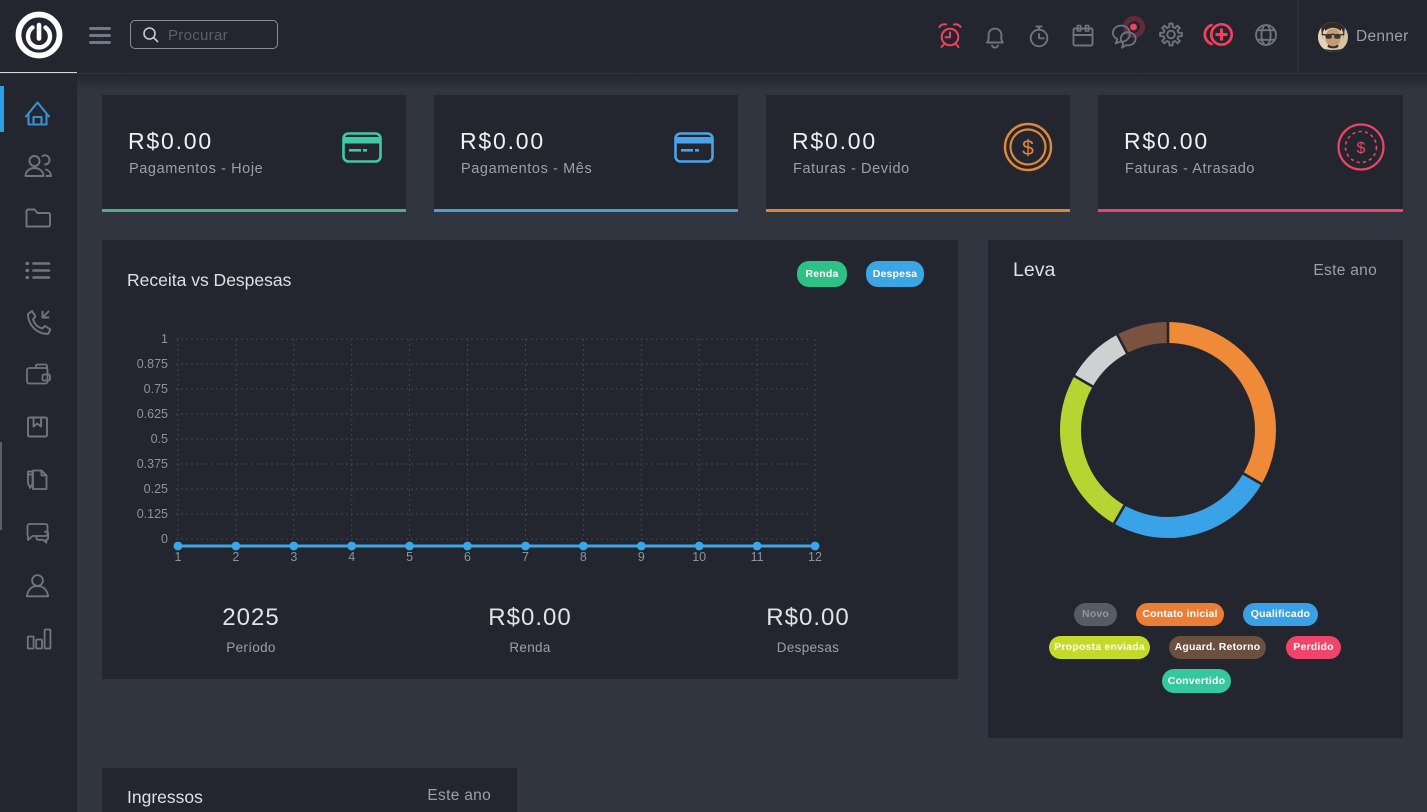  Describe the element at coordinates (235, 557) in the screenshot. I see `svg-text: 2` at that location.